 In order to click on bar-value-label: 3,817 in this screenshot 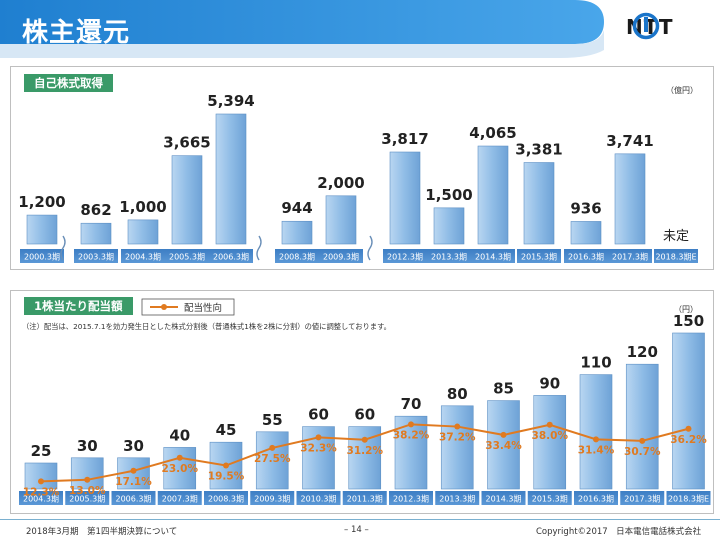, I will do `click(404, 139)`.